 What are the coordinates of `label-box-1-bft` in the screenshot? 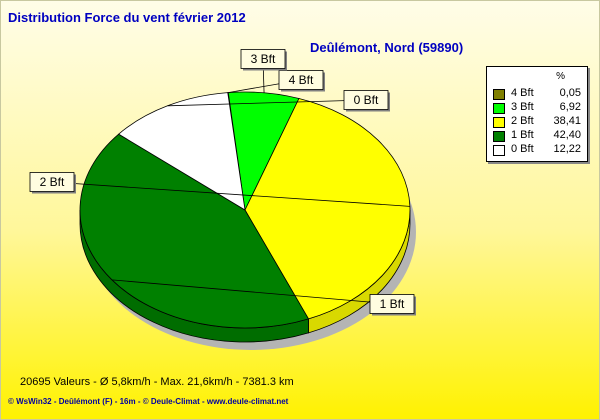 It's located at (392, 304).